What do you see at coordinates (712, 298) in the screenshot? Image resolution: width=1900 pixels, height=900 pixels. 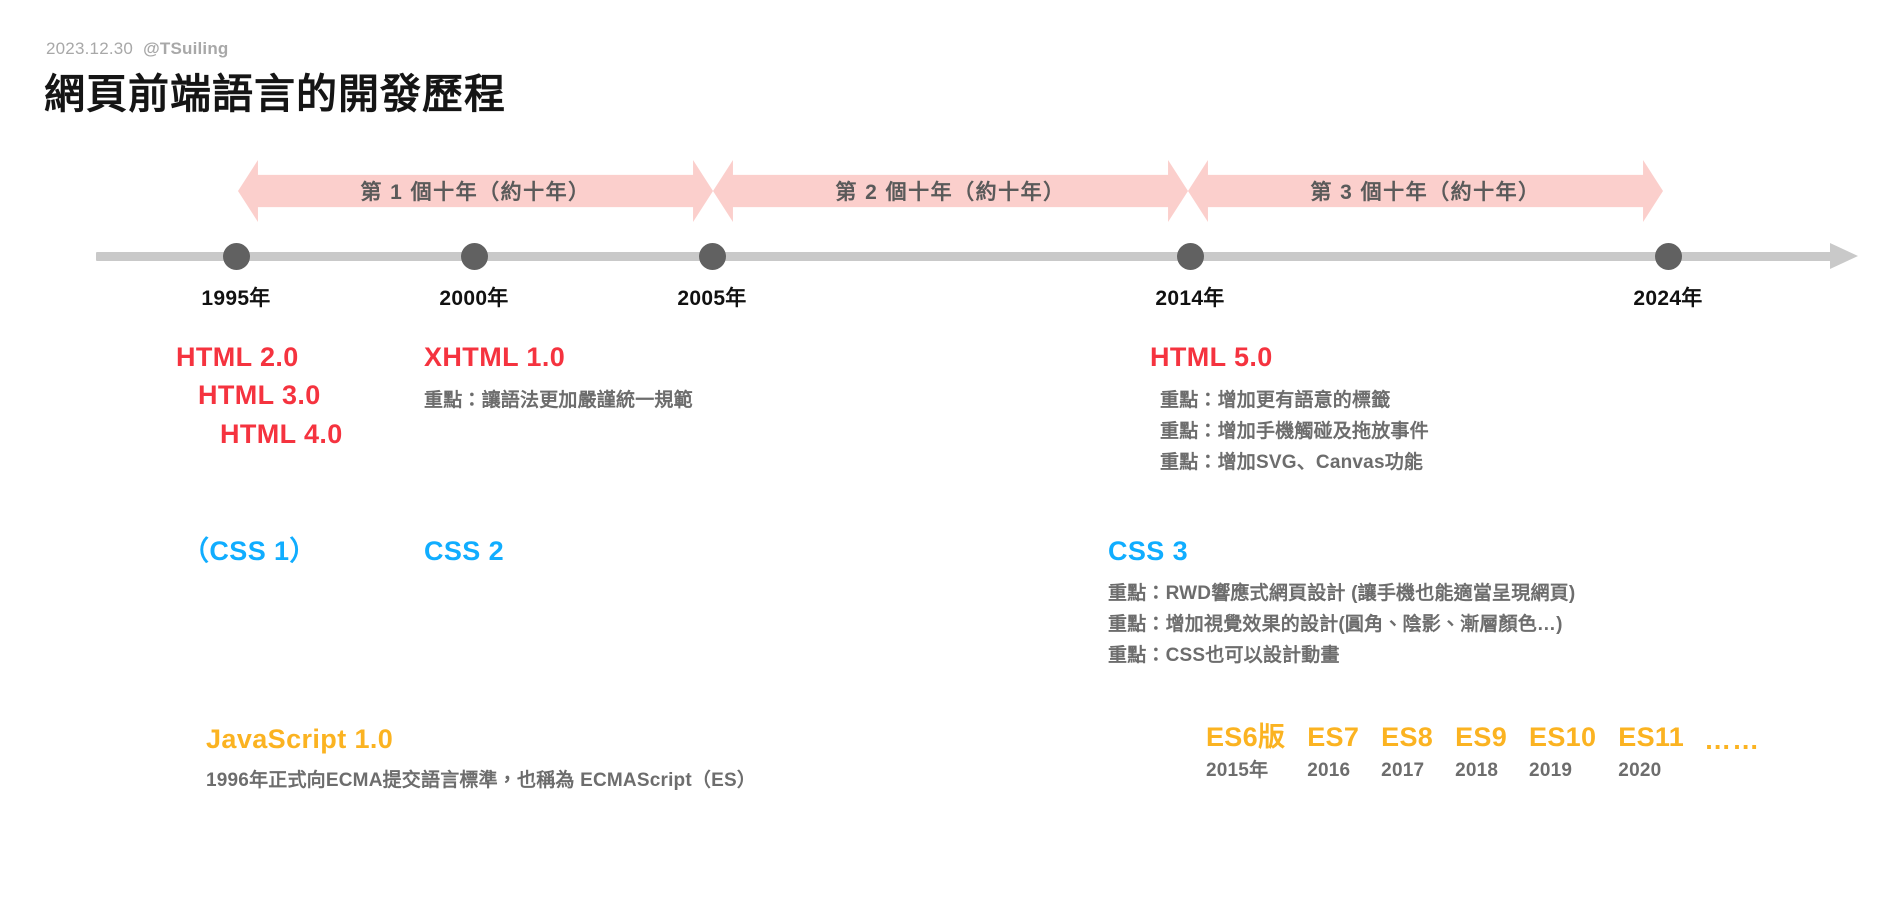 I see `timeline-label-2005: 2005年` at bounding box center [712, 298].